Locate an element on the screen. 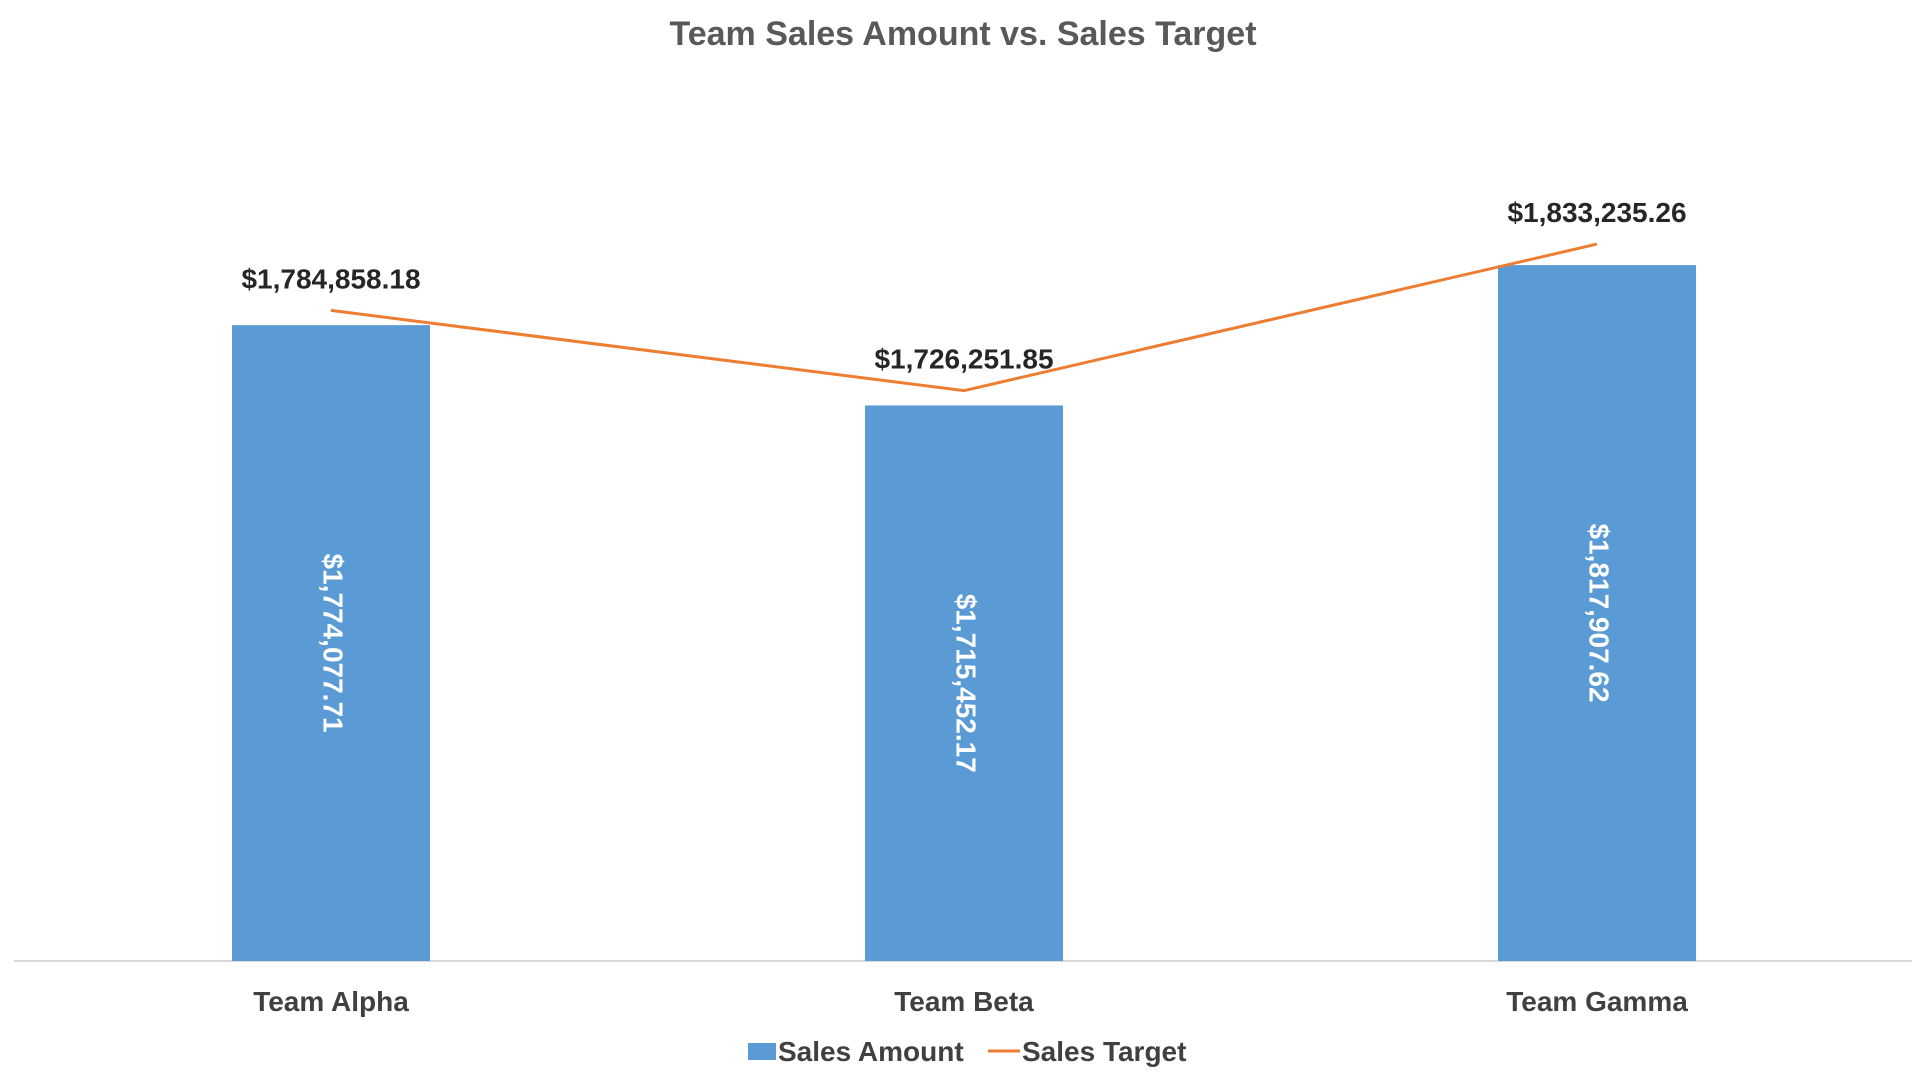 The image size is (1920, 1080). line-sales-target is located at coordinates (964, 317).